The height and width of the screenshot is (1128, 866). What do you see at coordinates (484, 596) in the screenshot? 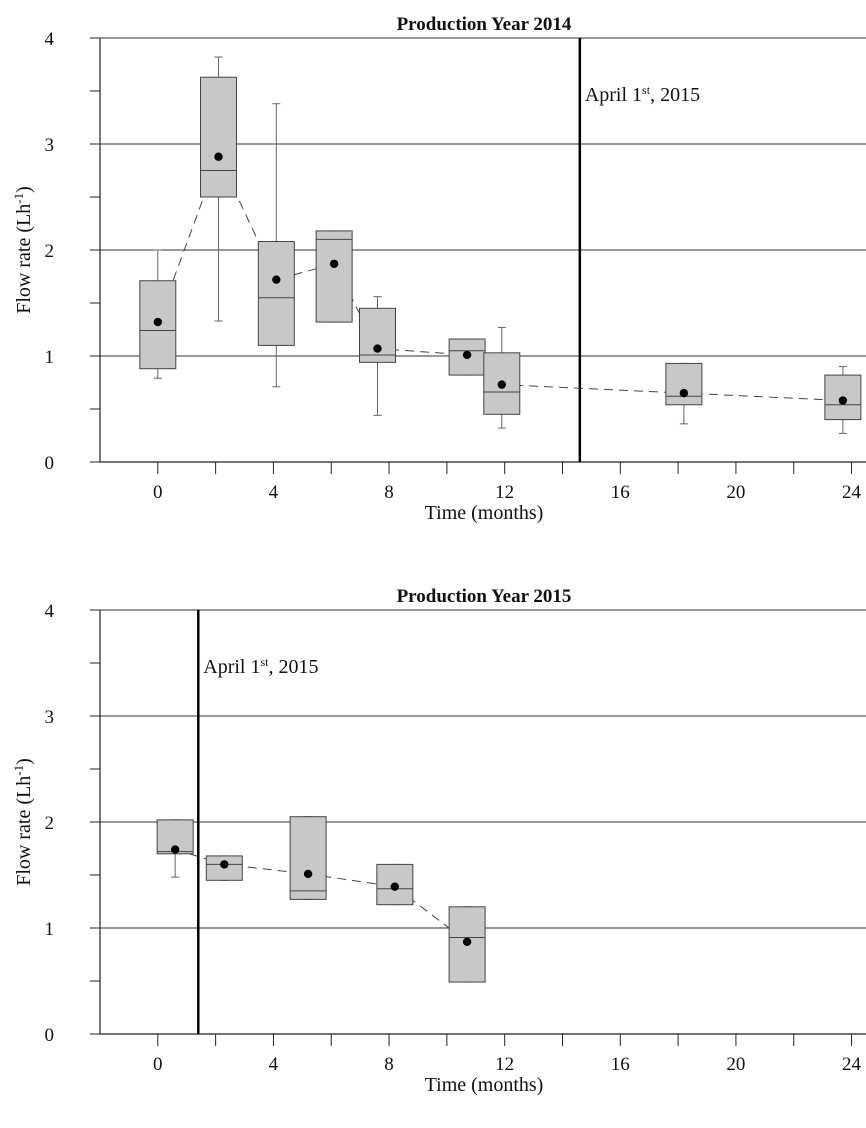
I see `chart-title: Production Year 2015` at bounding box center [484, 596].